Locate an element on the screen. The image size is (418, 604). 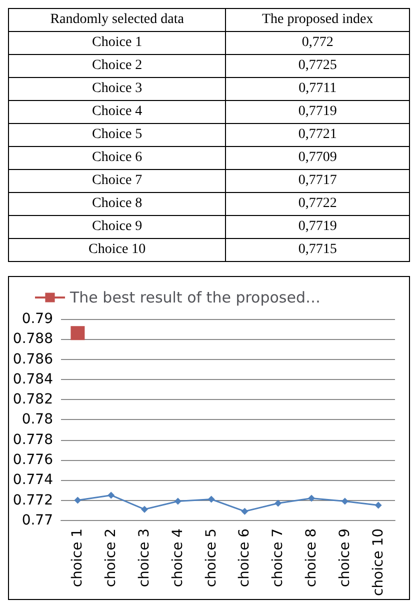
text: 0,7722 is located at coordinates (317, 203).